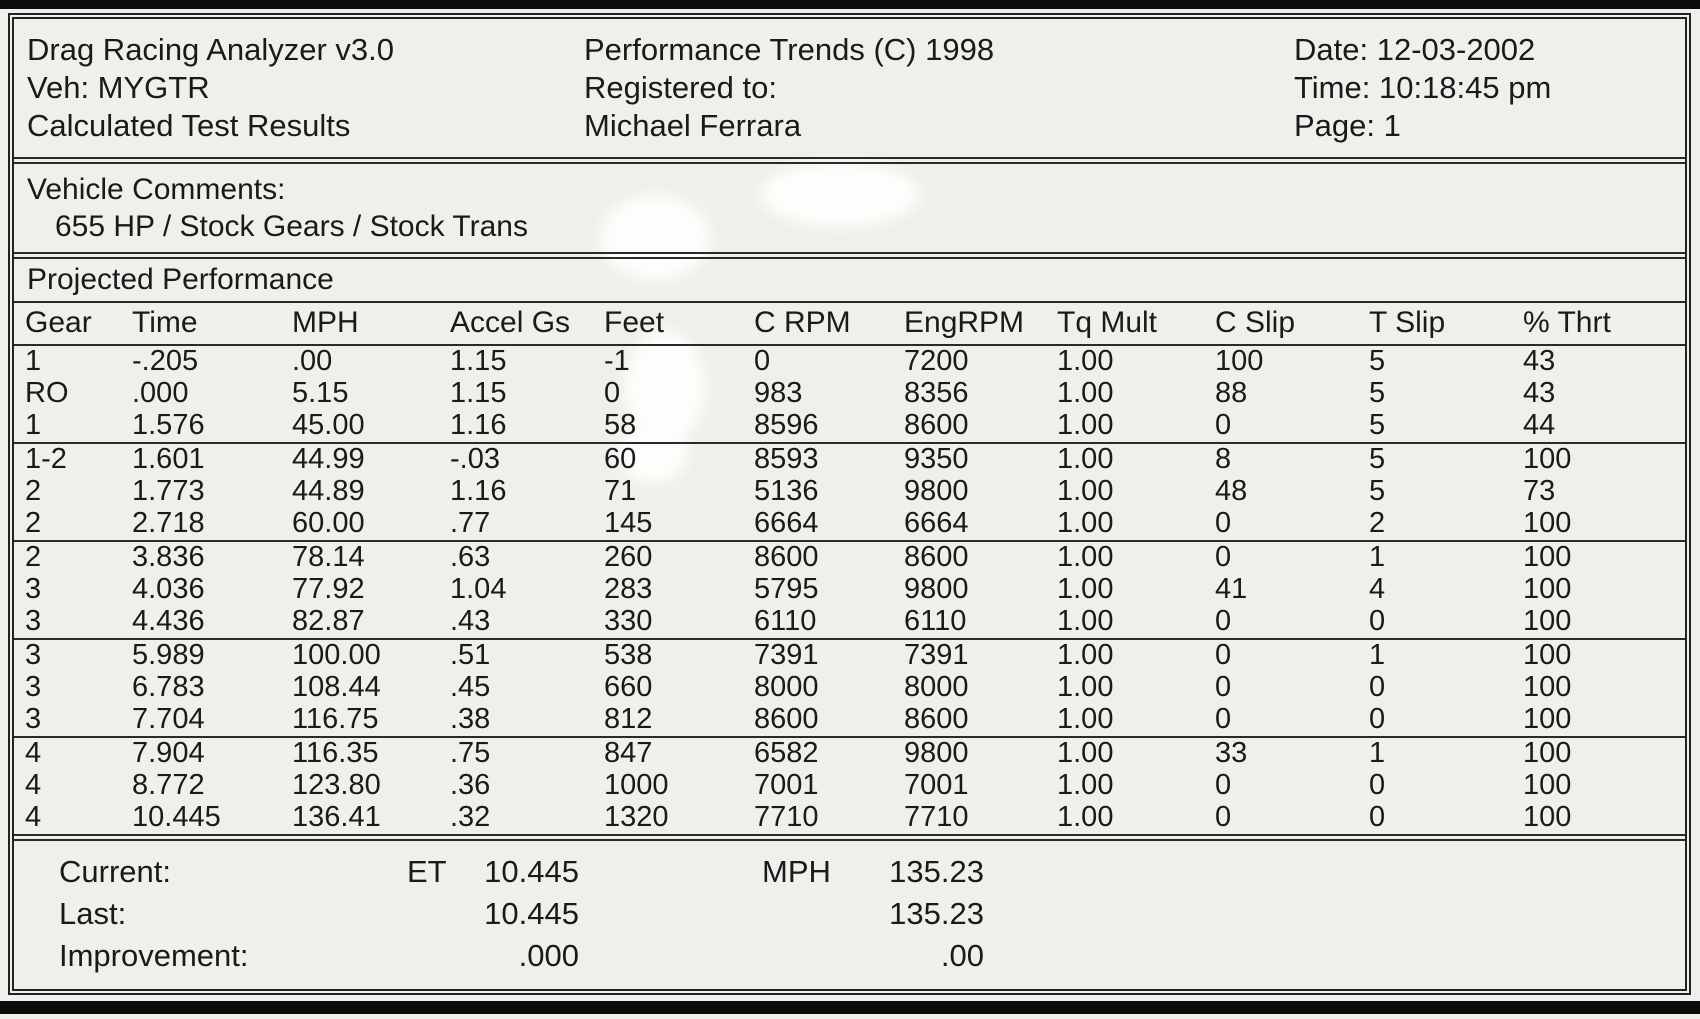 This screenshot has width=1700, height=1019. Describe the element at coordinates (679, 459) in the screenshot. I see `table-cell: 60` at that location.